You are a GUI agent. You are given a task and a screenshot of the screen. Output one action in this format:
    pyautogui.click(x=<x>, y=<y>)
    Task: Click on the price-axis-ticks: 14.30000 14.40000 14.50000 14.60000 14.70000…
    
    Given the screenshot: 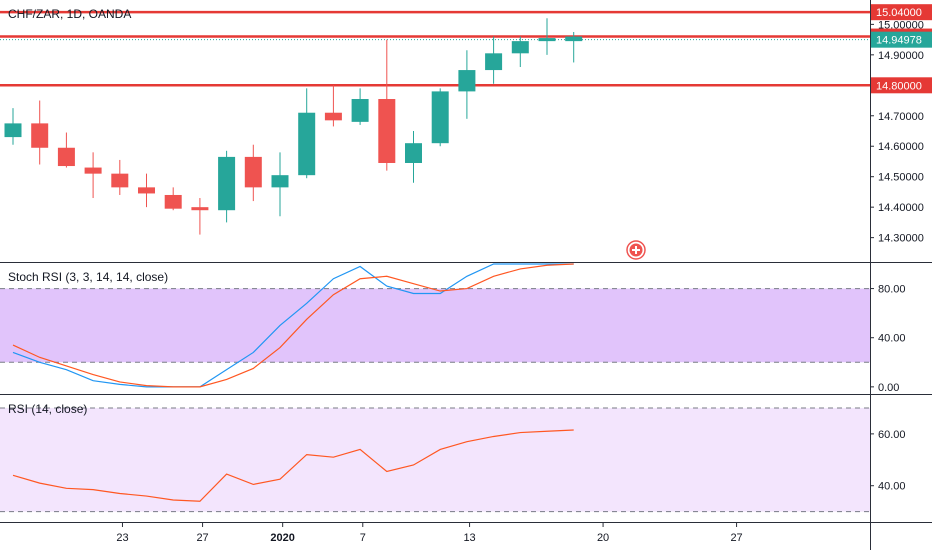 What is the action you would take?
    pyautogui.click(x=897, y=132)
    